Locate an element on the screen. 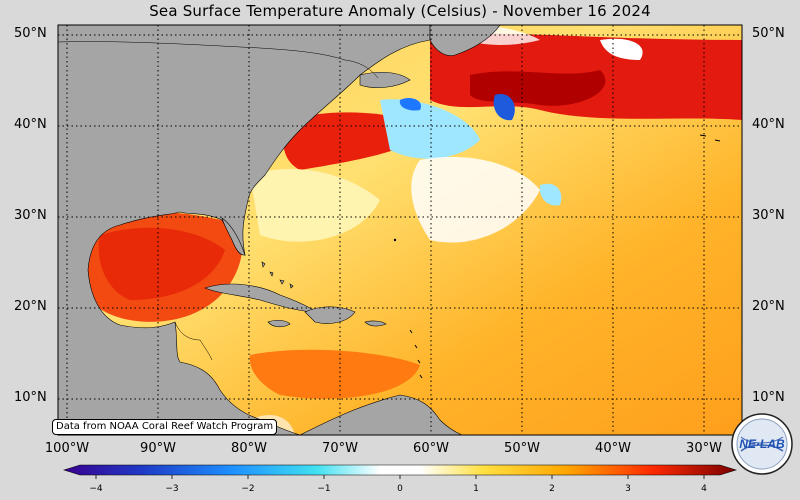  lon-label-50w: 50°W is located at coordinates (522, 448).